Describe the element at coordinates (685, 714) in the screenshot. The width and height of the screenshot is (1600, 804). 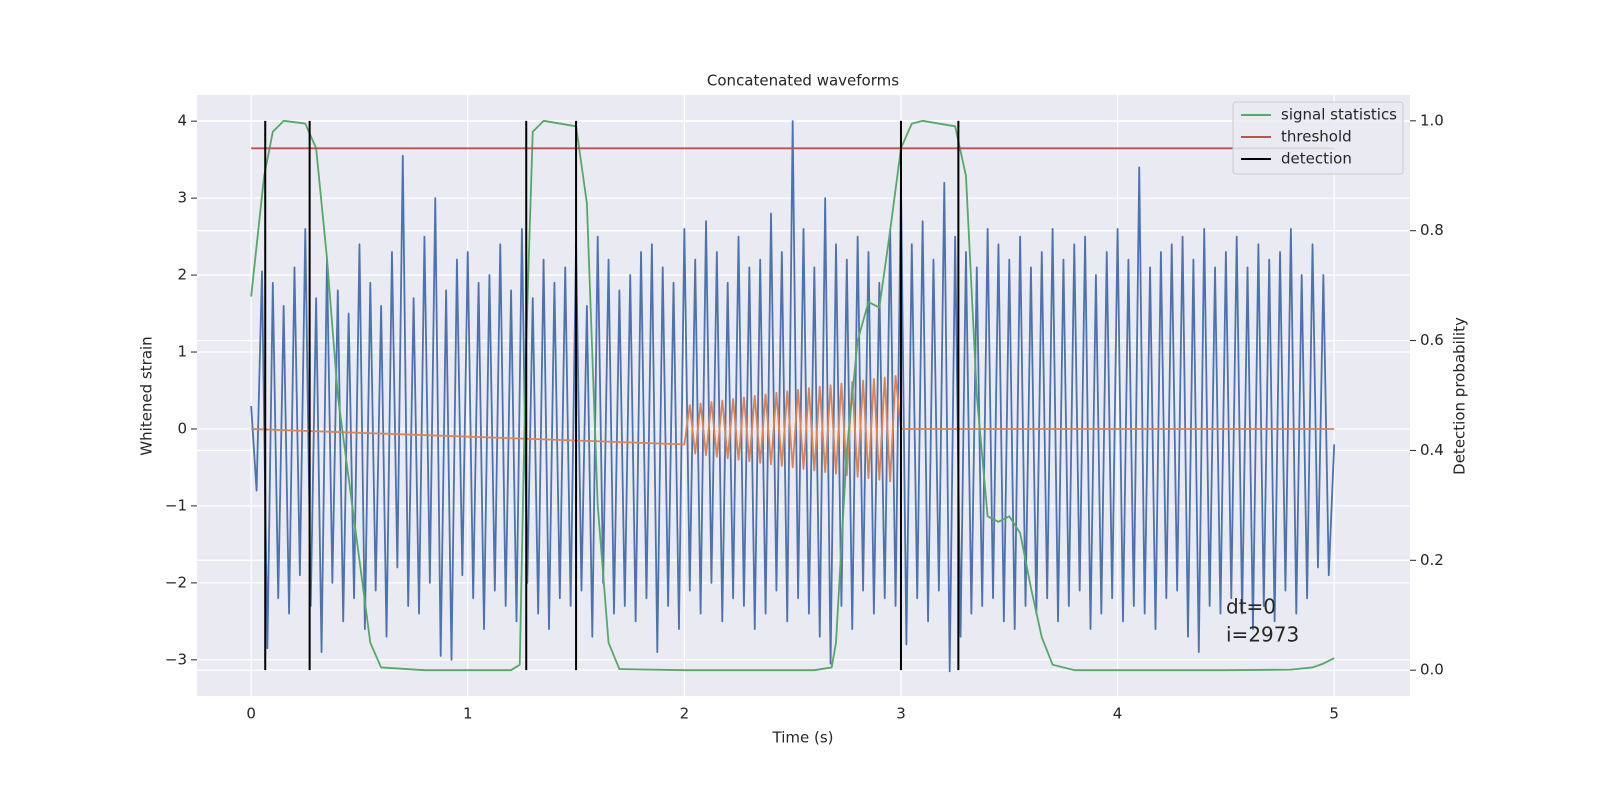
I see `x-tick-label: 2` at that location.